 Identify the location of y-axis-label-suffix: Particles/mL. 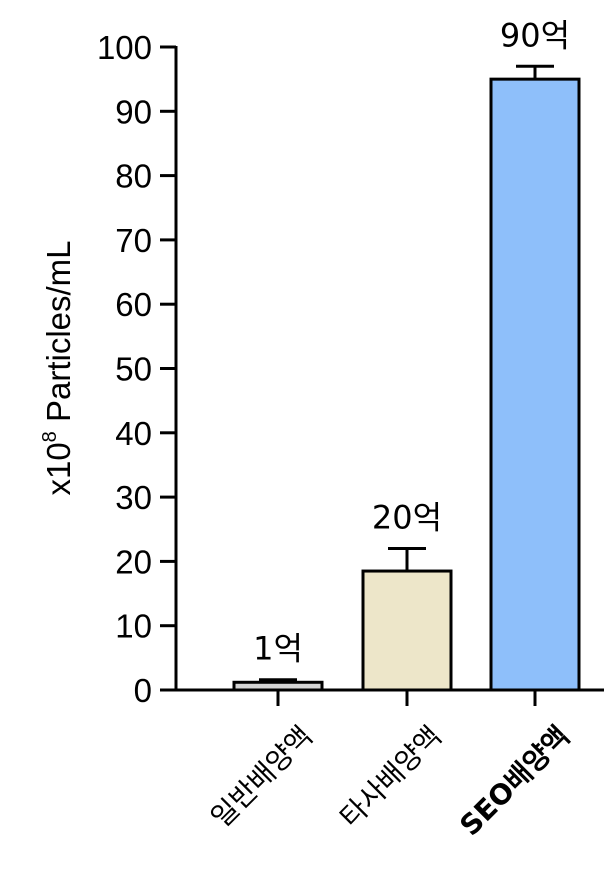
(58, 335).